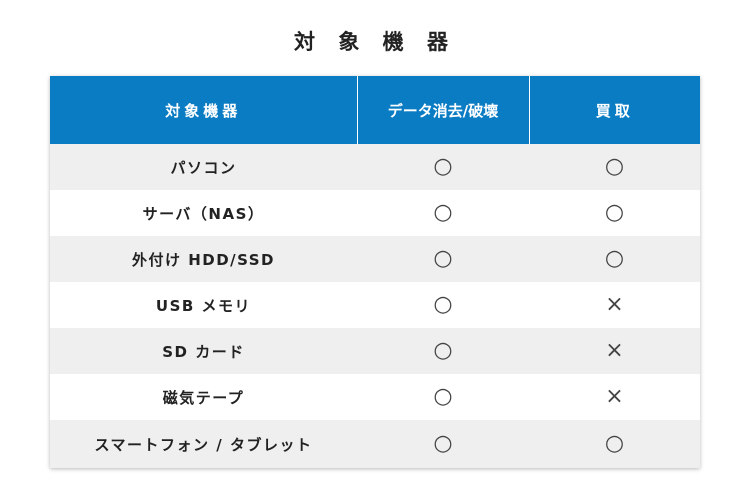  I want to click on table-row: SD カード ○ ×, so click(375, 351).